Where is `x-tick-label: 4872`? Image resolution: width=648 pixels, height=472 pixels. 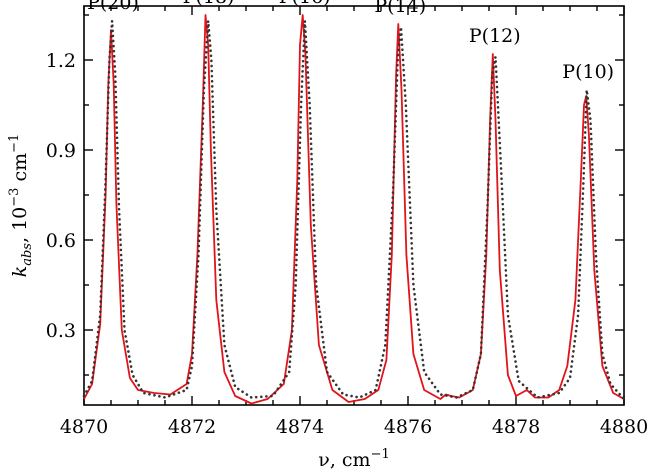 x-tick-label: 4872 is located at coordinates (192, 427).